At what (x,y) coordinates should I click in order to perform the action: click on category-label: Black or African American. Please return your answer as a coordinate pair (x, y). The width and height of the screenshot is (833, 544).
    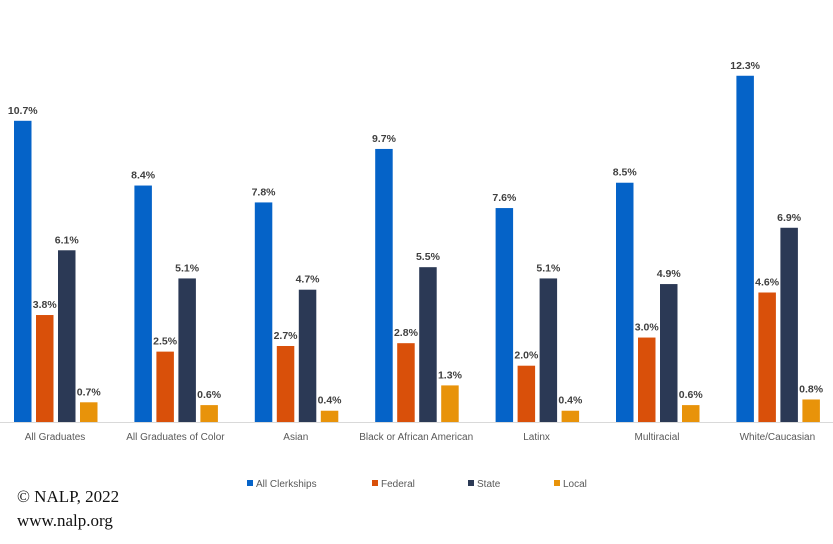
    Looking at the image, I should click on (416, 437).